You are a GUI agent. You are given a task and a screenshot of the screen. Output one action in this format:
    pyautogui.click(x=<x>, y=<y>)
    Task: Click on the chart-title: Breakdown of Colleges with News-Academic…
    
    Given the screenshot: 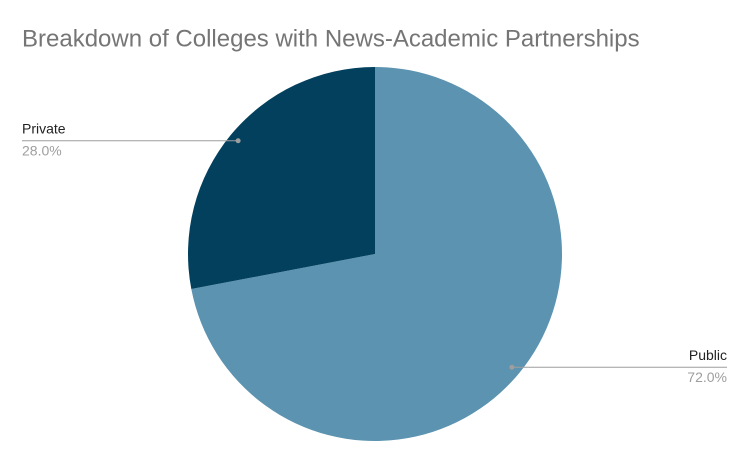 What is the action you would take?
    pyautogui.click(x=331, y=38)
    